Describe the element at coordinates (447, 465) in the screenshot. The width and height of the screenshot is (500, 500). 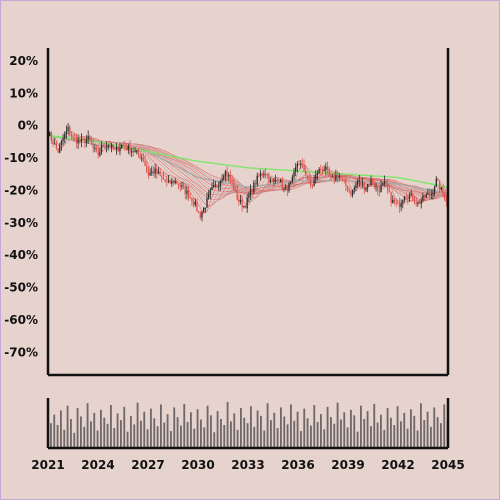
I see `x-tick-label: 2045` at that location.